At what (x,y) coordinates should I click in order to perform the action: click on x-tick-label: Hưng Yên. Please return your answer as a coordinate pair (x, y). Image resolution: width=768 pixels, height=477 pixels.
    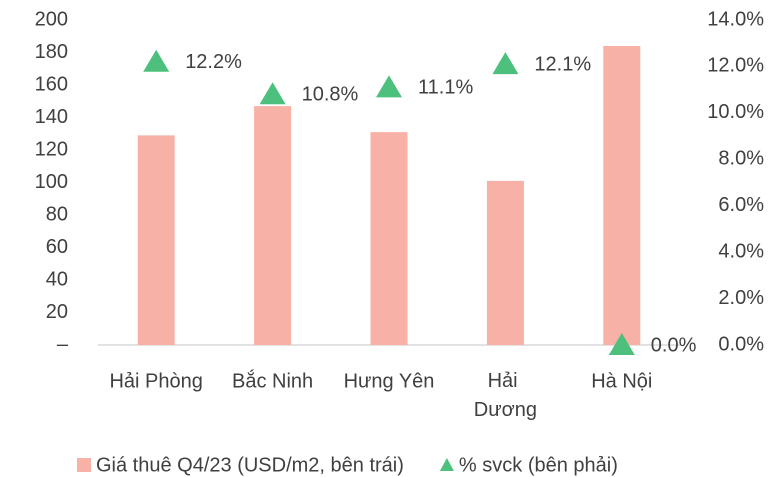
    Looking at the image, I should click on (389, 381).